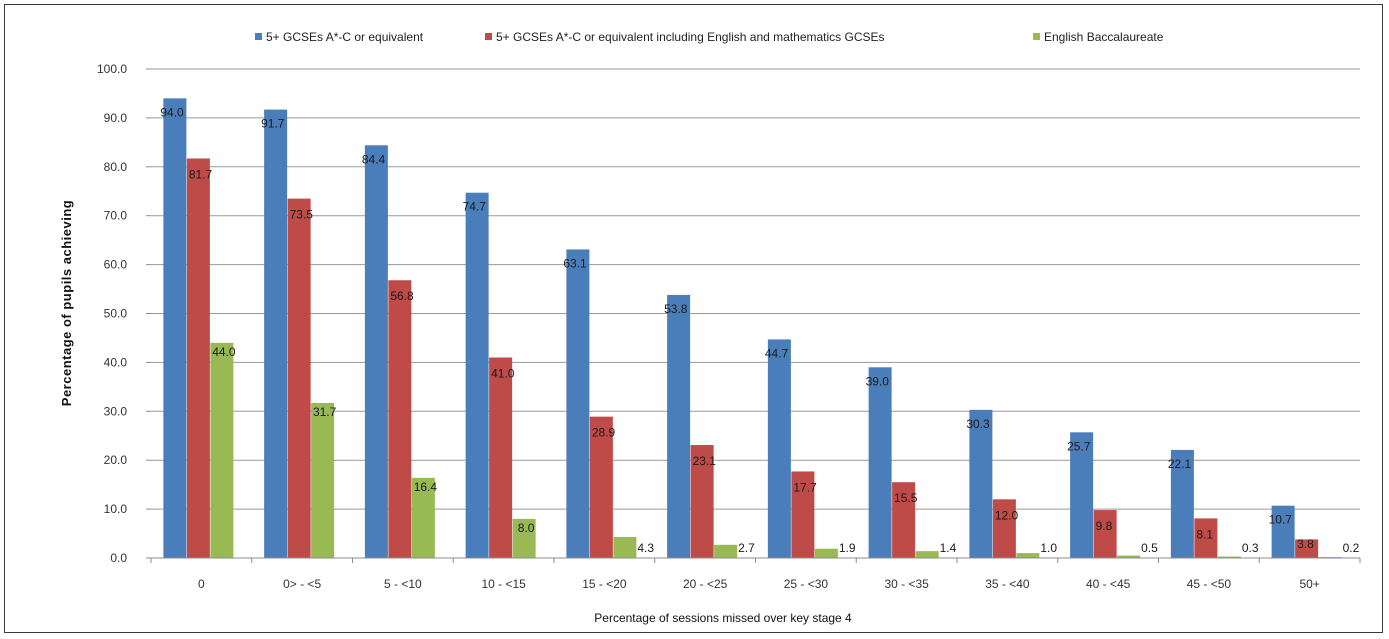 The height and width of the screenshot is (639, 1389). Describe the element at coordinates (705, 461) in the screenshot. I see `data-label: 23.1` at that location.